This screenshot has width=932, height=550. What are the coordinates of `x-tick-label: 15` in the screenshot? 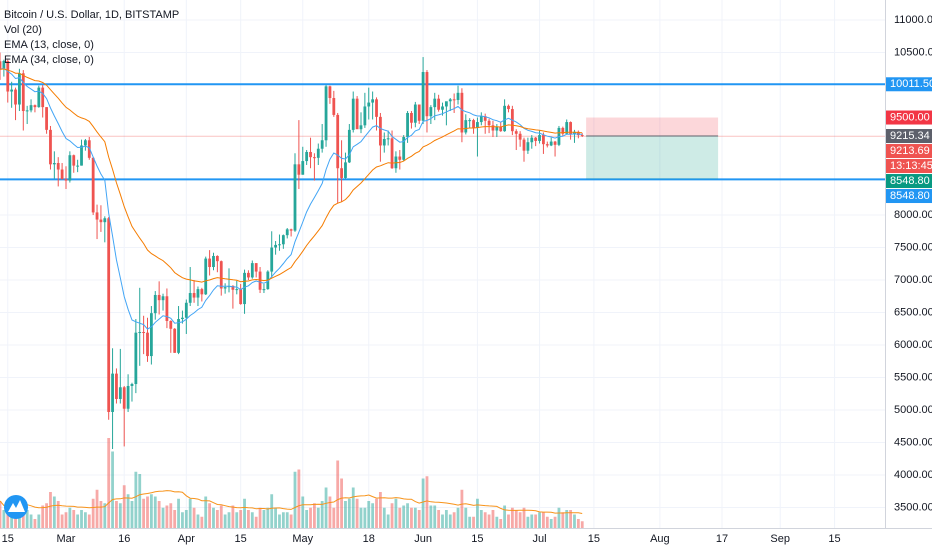 It's located at (241, 539).